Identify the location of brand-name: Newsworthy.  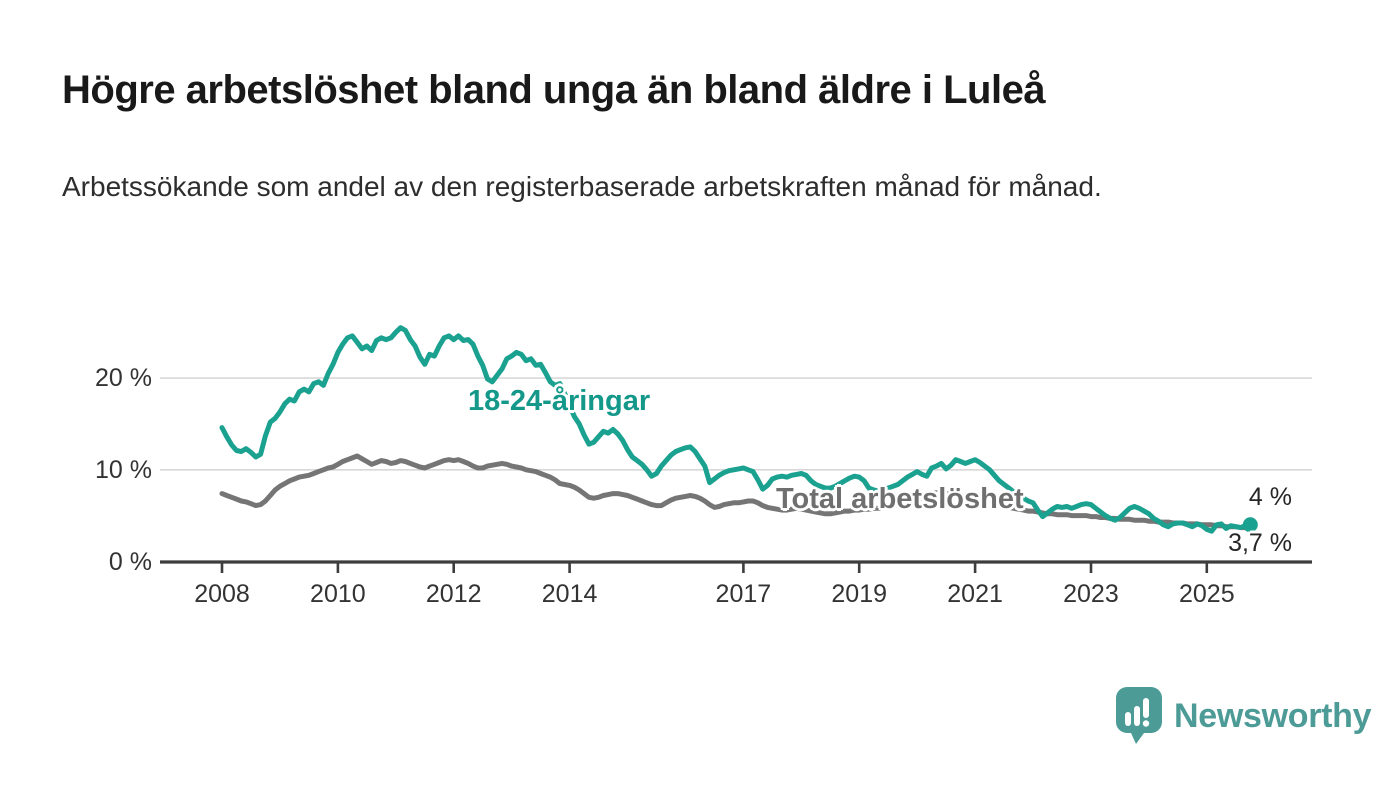
(1273, 715).